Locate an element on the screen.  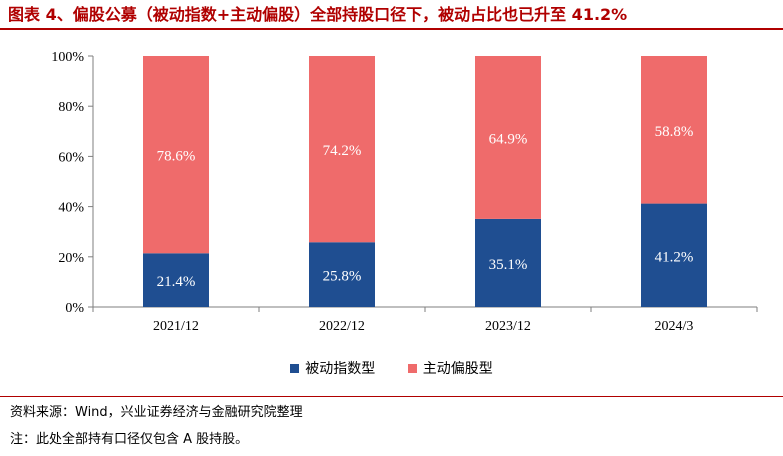
bar-value-label: 21.4% is located at coordinates (176, 282).